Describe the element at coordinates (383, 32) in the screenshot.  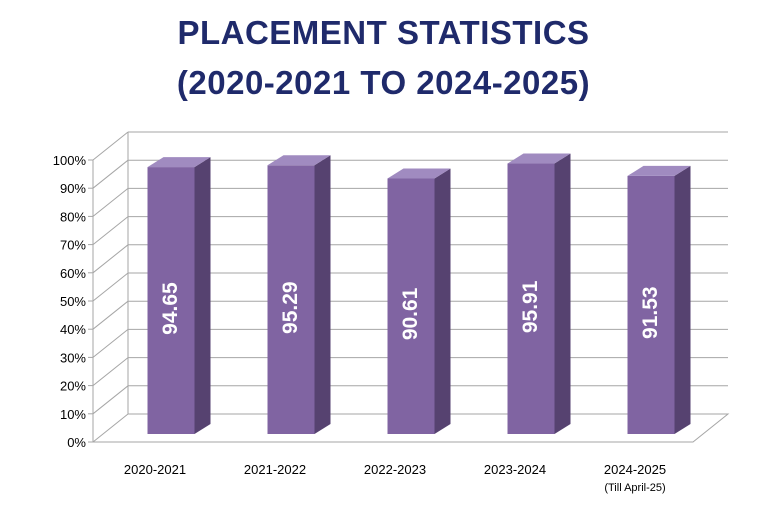
I see `chart-title-line-1: PLACEMENT STATISTICS` at that location.